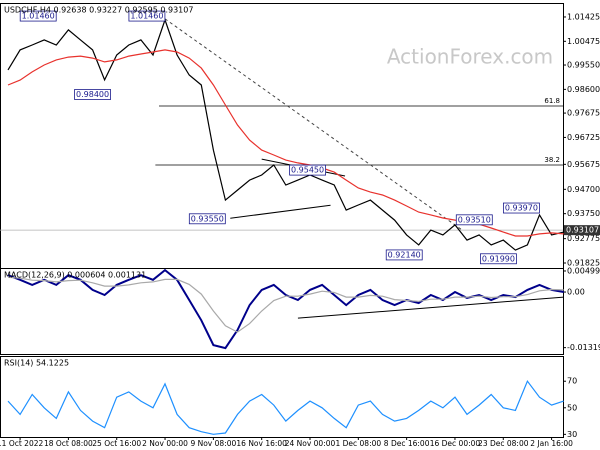 The height and width of the screenshot is (450, 600). What do you see at coordinates (165, 443) in the screenshot?
I see `x-tick-label: 2 Nov 00:00` at bounding box center [165, 443].